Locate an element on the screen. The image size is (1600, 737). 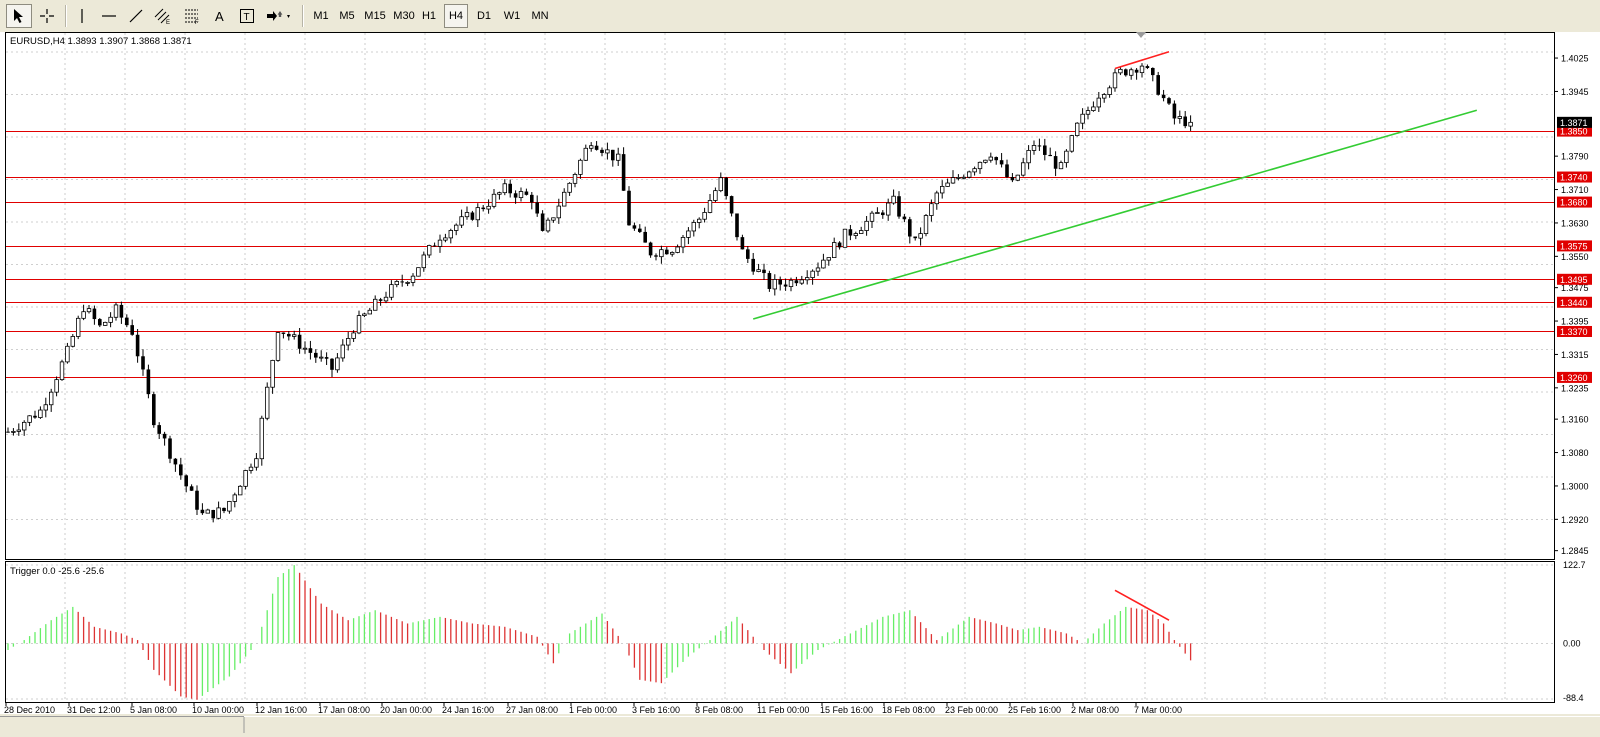
arrow-cursor-icon is located at coordinates (18, 16).